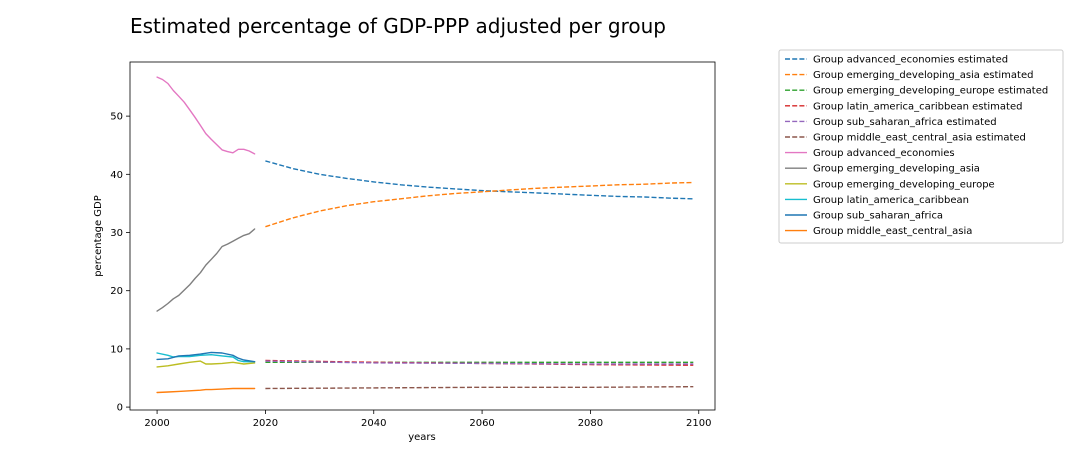 This screenshot has width=1085, height=456. What do you see at coordinates (481, 423) in the screenshot?
I see `x-tick-label: 2060` at bounding box center [481, 423].